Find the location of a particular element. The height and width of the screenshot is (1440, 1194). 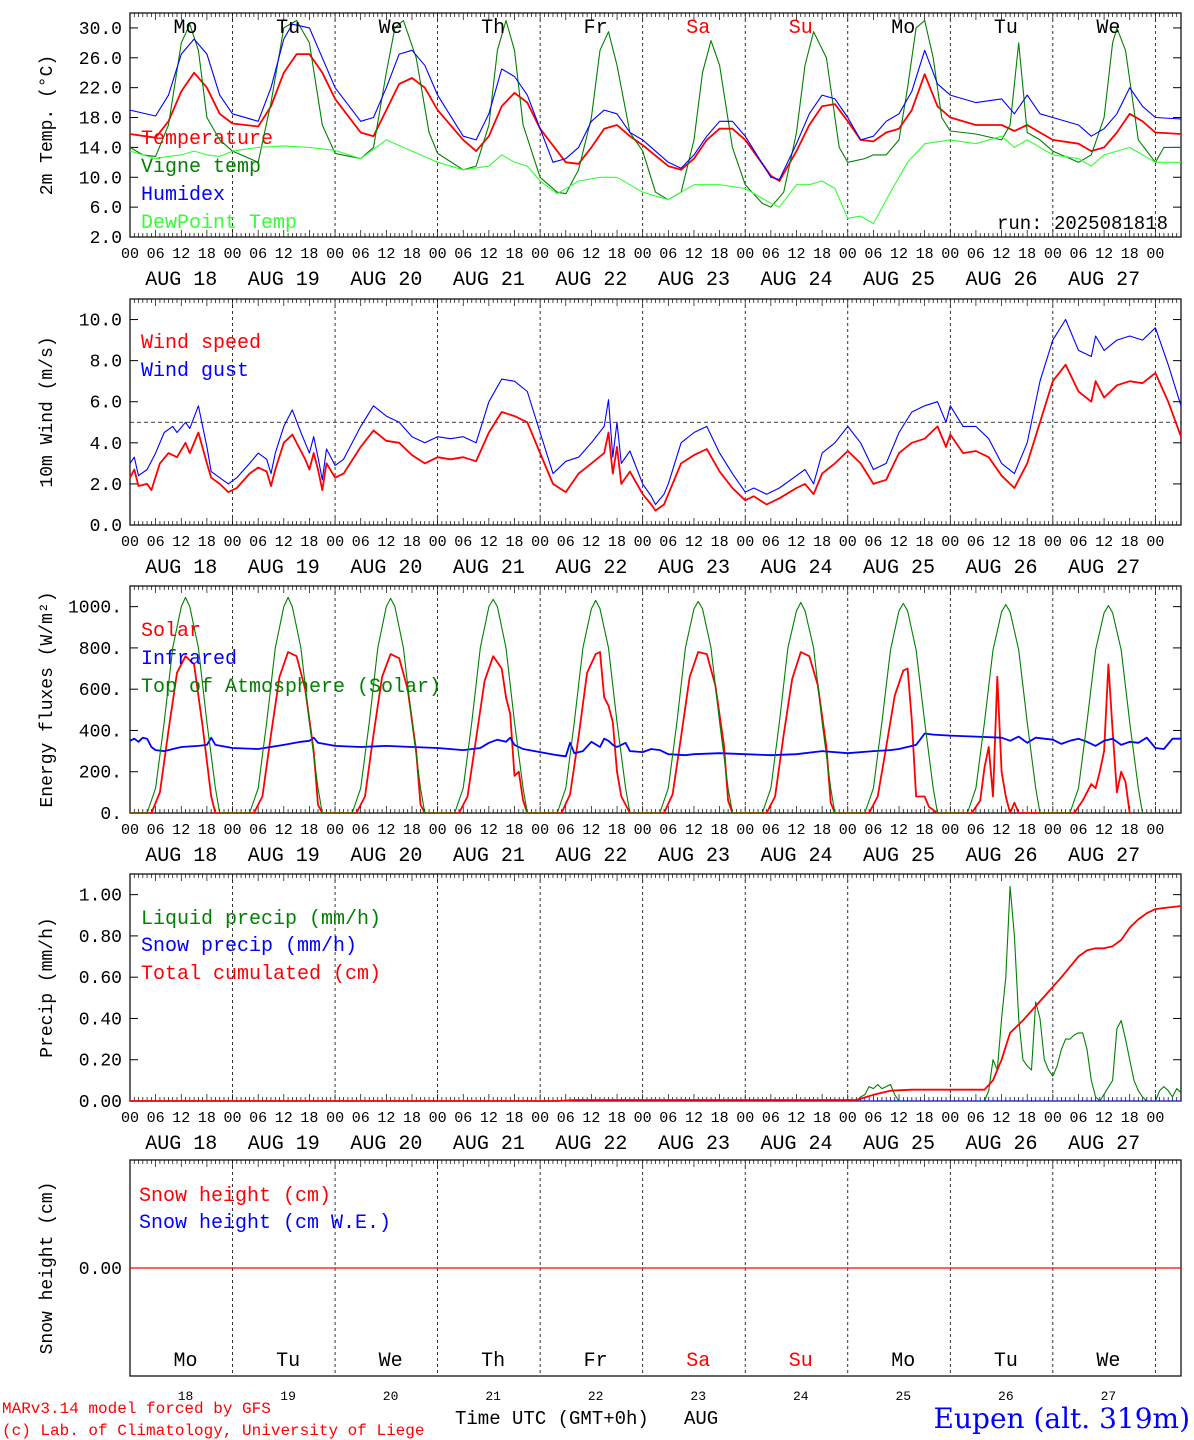

y-tick-label: 10.0 is located at coordinates (100, 322).